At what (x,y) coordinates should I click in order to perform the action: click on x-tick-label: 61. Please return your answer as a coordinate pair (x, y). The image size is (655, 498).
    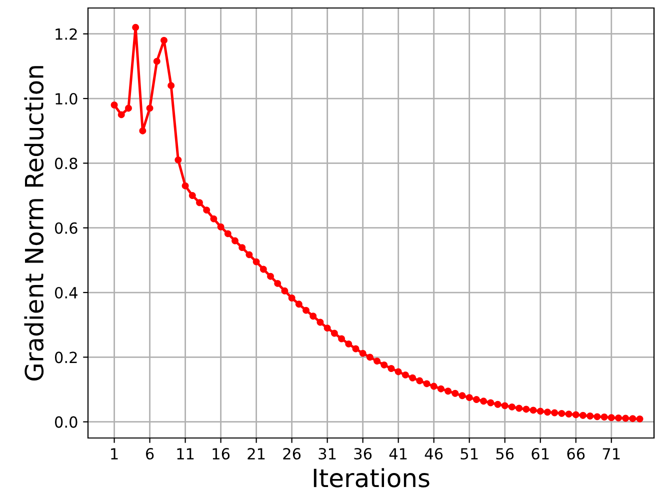
    Looking at the image, I should click on (540, 454).